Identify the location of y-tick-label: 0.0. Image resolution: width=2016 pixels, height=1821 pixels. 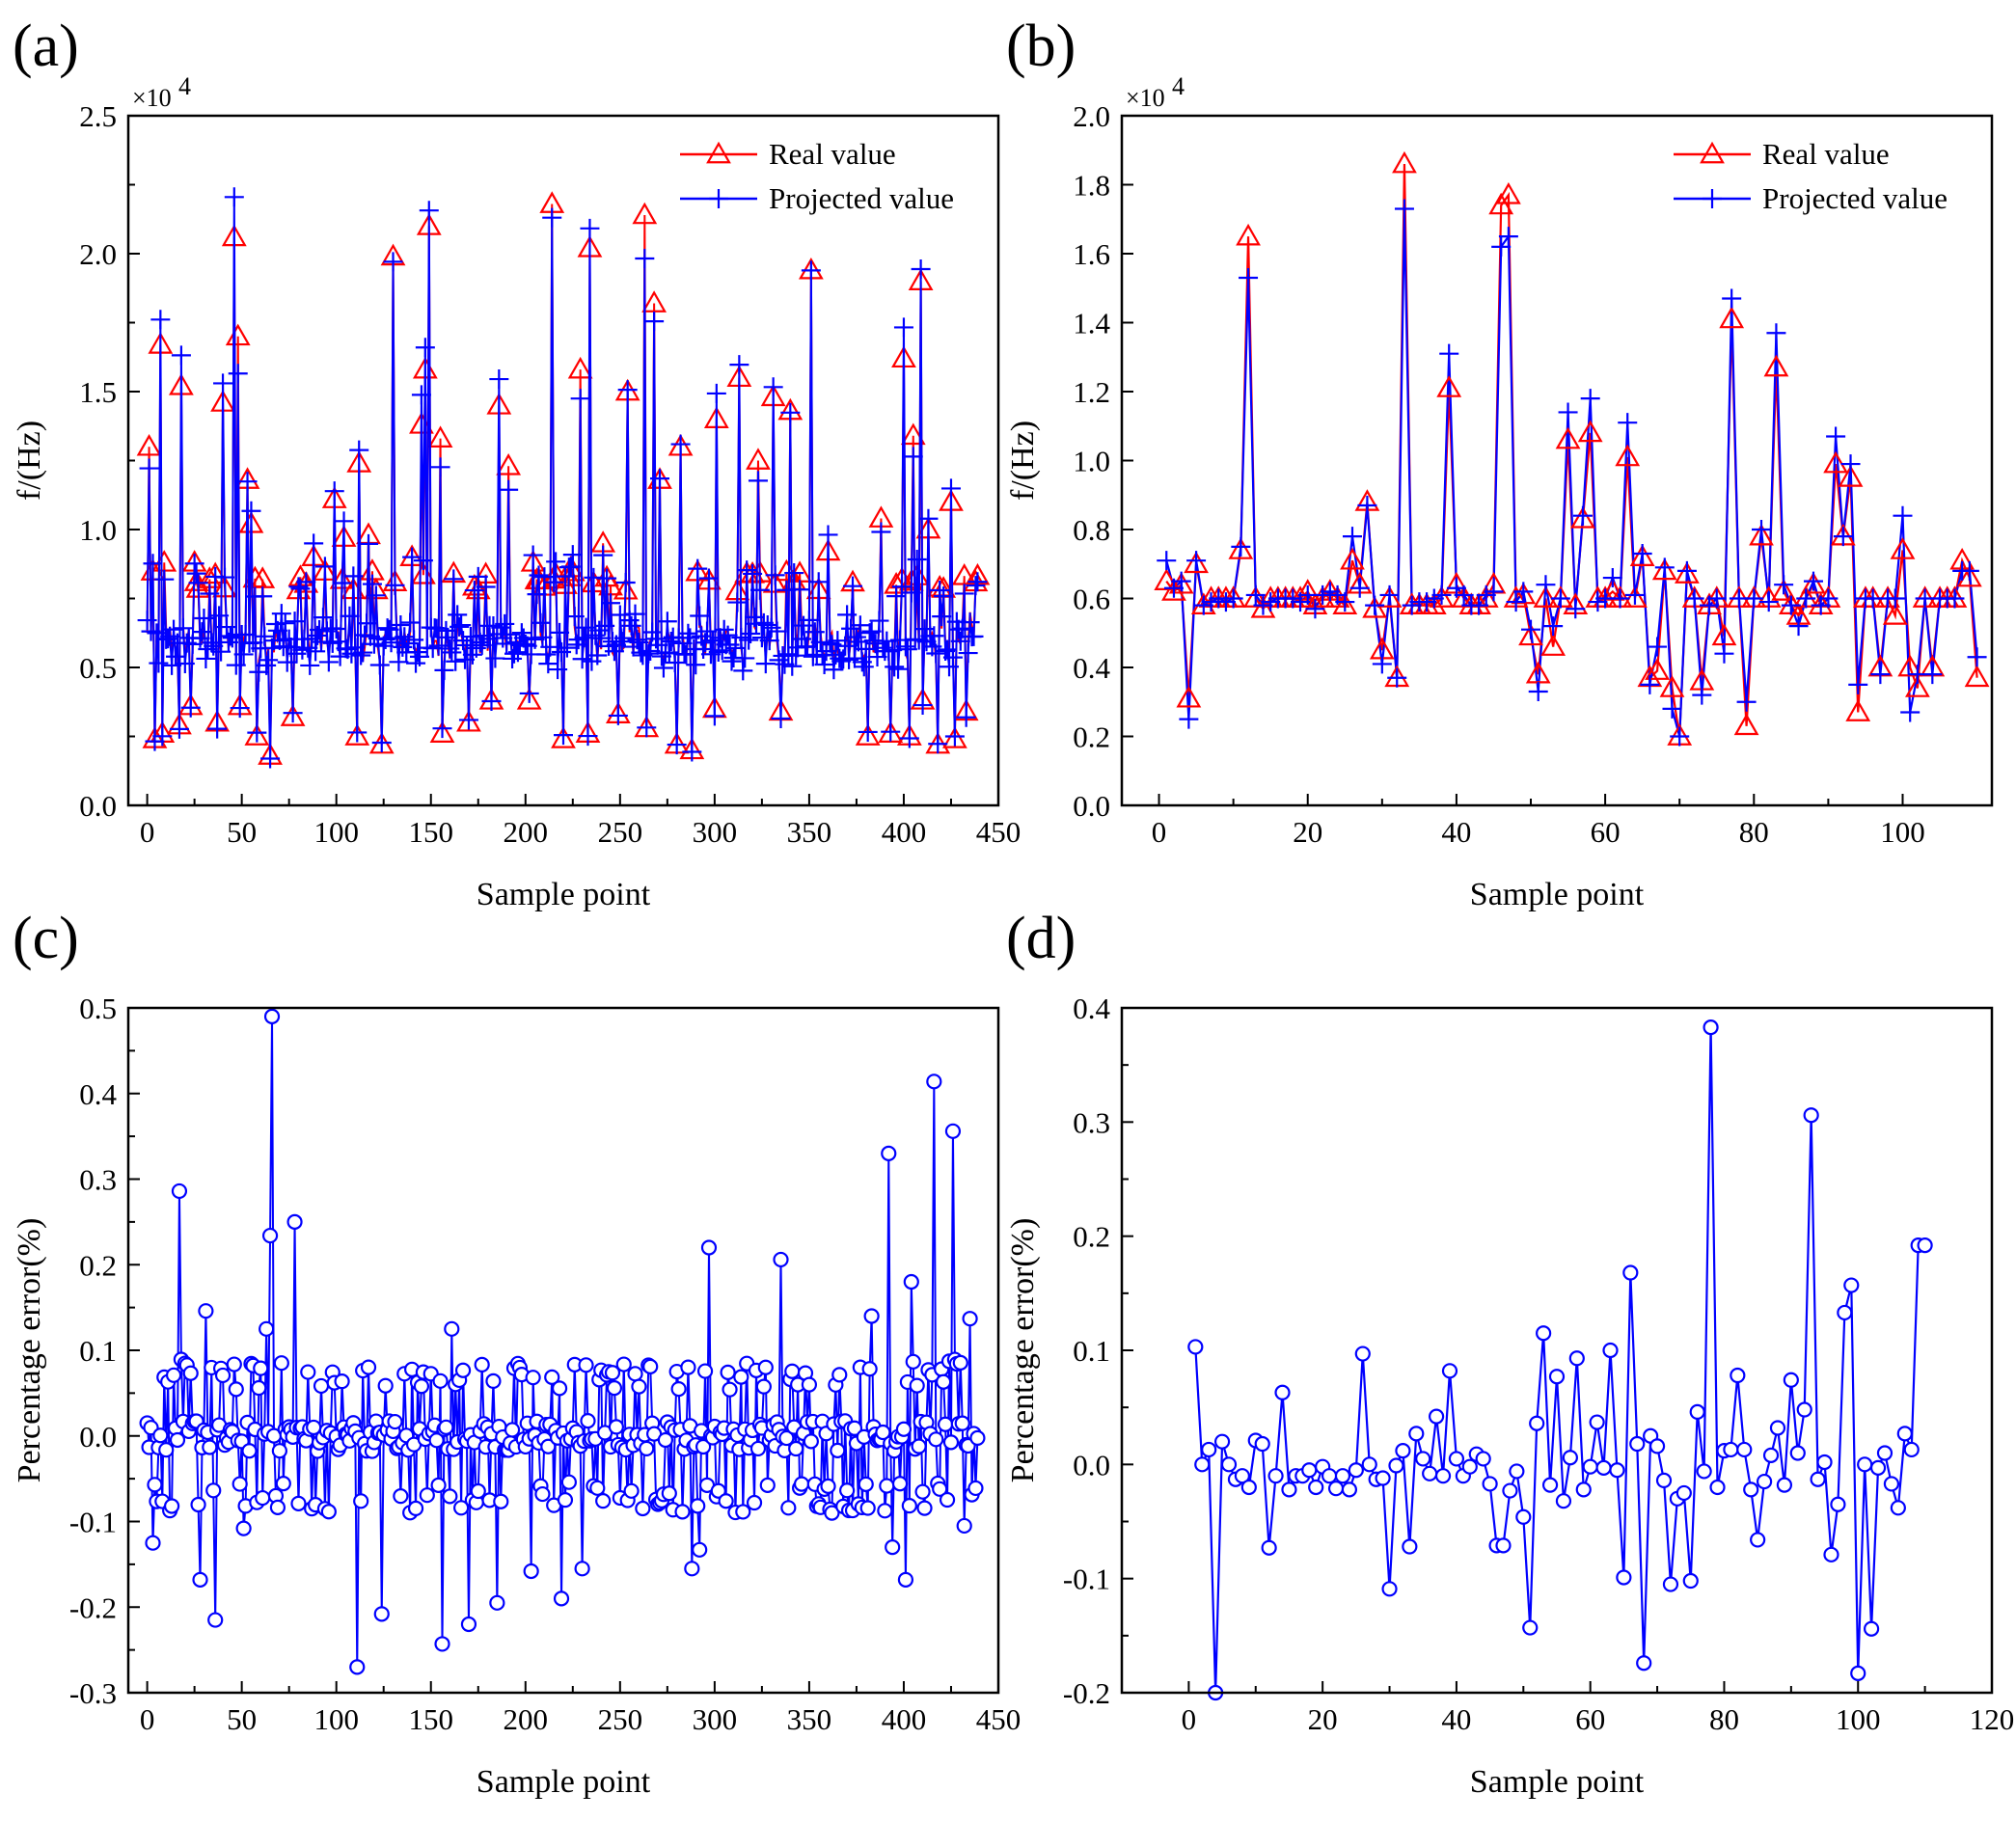
(98, 1437).